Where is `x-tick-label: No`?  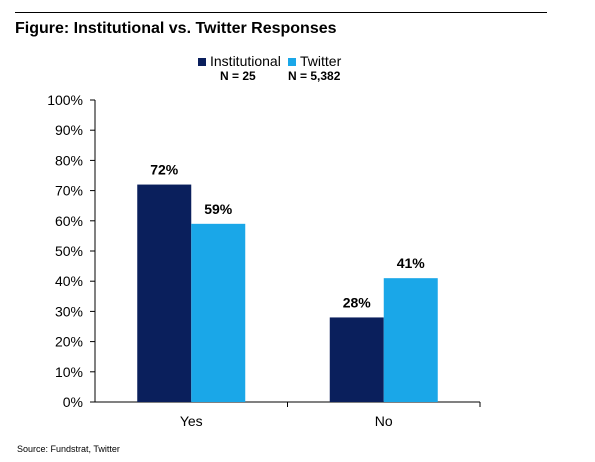 x-tick-label: No is located at coordinates (384, 421).